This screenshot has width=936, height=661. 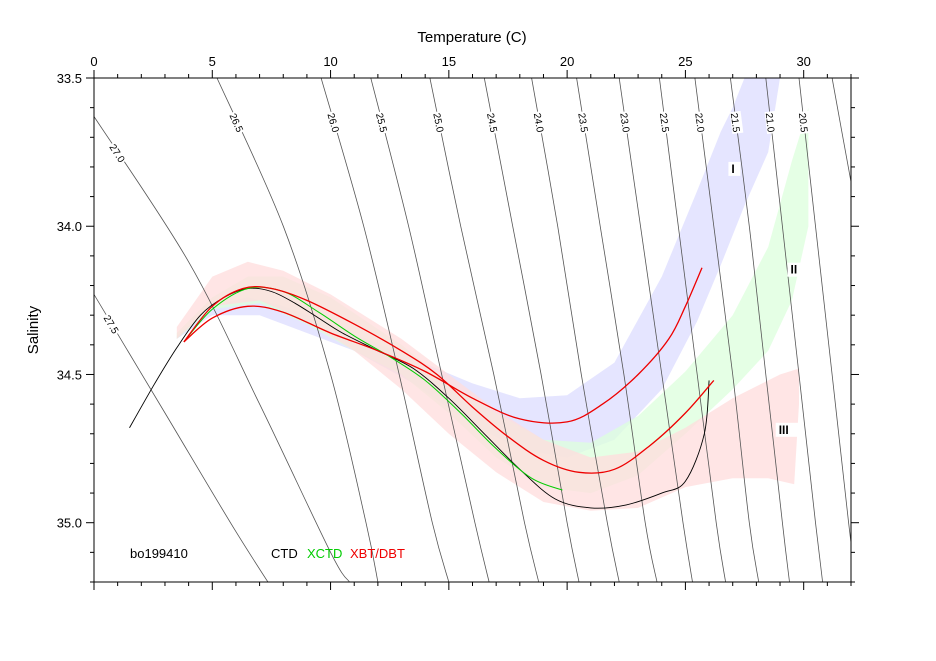 I want to click on isopycnal-label-group: 25.0, so click(x=439, y=122).